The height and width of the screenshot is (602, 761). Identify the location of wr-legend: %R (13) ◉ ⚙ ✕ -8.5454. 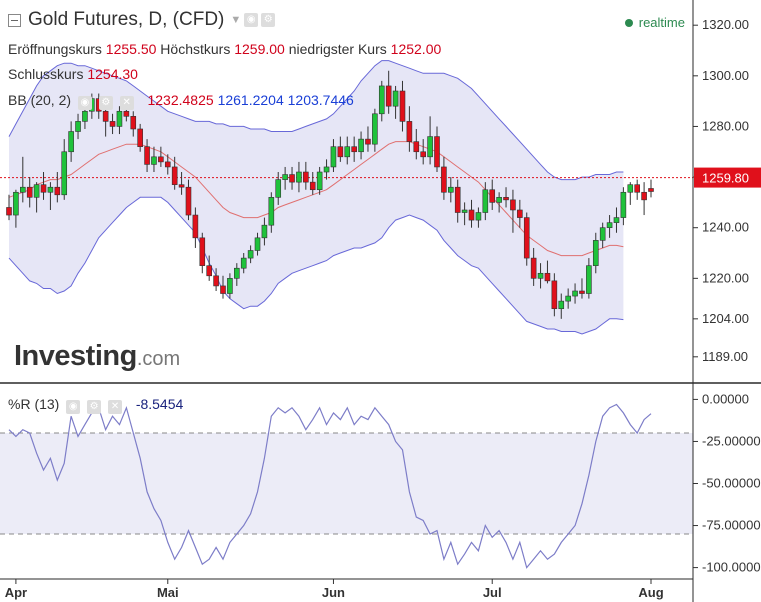
(95, 405).